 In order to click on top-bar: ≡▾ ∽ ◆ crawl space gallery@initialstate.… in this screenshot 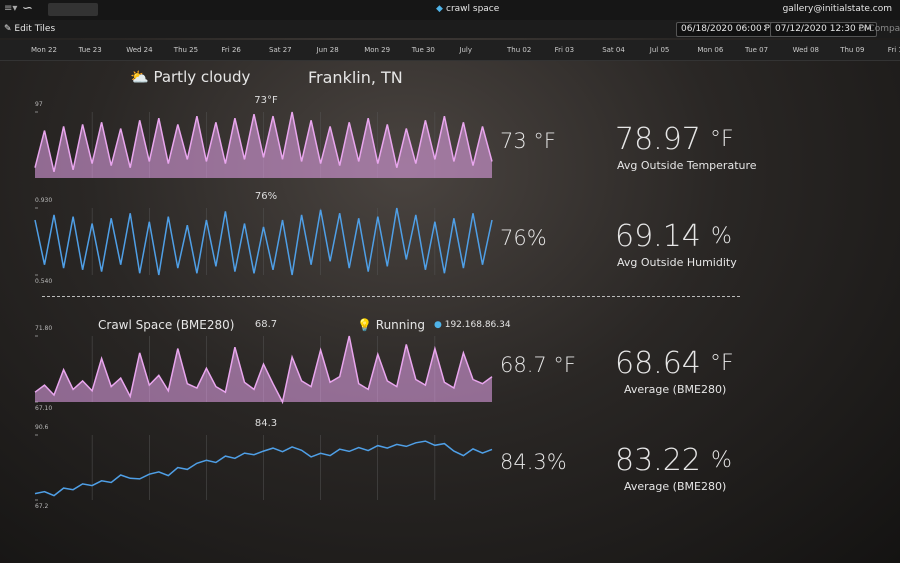, I will do `click(450, 10)`.